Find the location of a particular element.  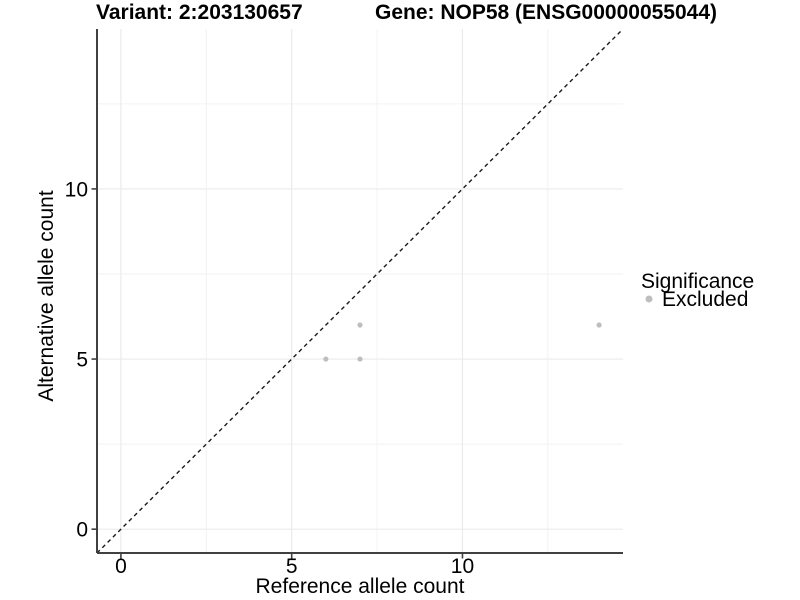

plot-title-left: Variant: 2:203130657 is located at coordinates (199, 12).